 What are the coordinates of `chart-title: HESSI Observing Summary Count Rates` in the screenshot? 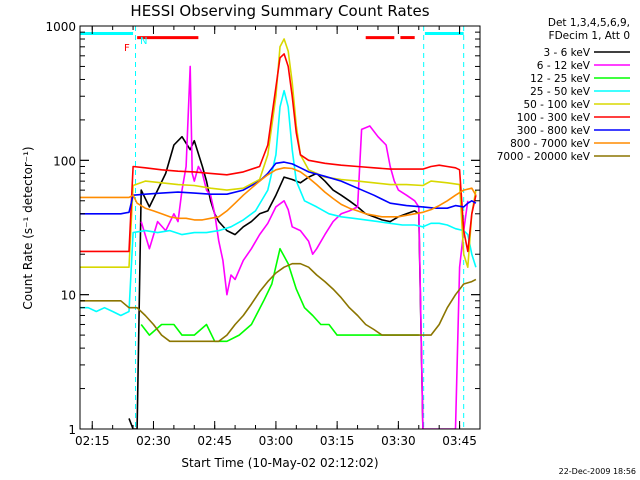 It's located at (279, 11).